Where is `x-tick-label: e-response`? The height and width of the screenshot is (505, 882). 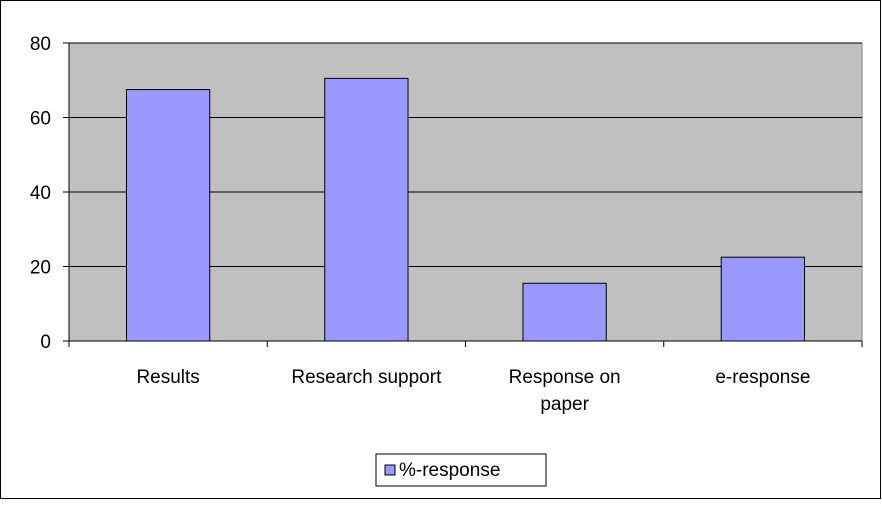
x-tick-label: e-response is located at coordinates (762, 377).